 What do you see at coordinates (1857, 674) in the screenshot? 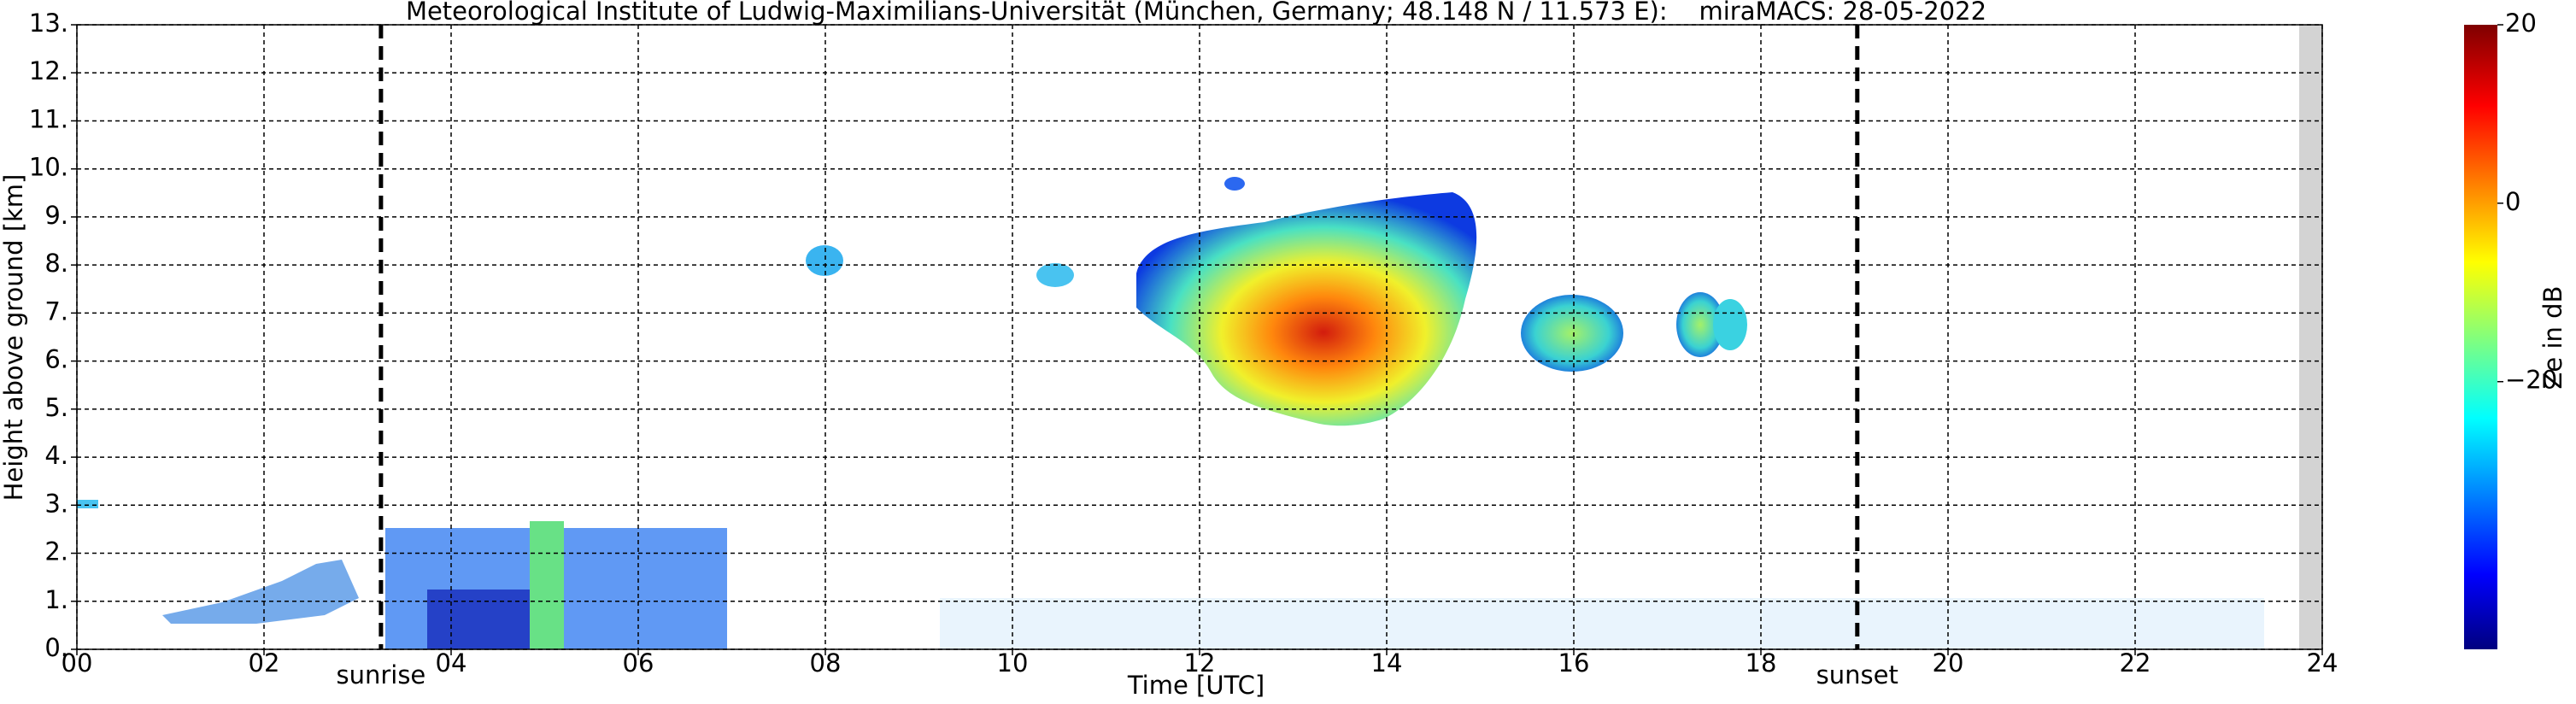
I see `sun-label: sunset` at bounding box center [1857, 674].